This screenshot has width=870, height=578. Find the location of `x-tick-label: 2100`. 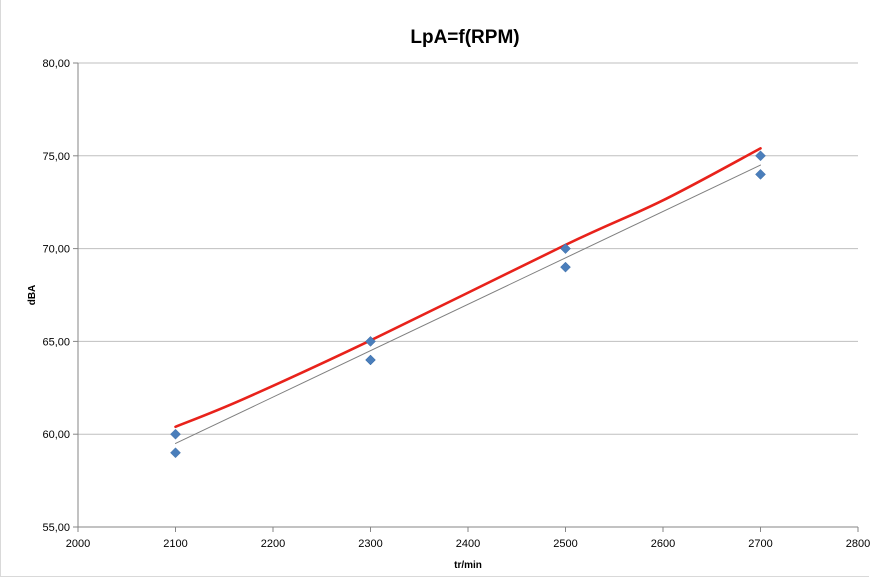

x-tick-label: 2100 is located at coordinates (175, 544).